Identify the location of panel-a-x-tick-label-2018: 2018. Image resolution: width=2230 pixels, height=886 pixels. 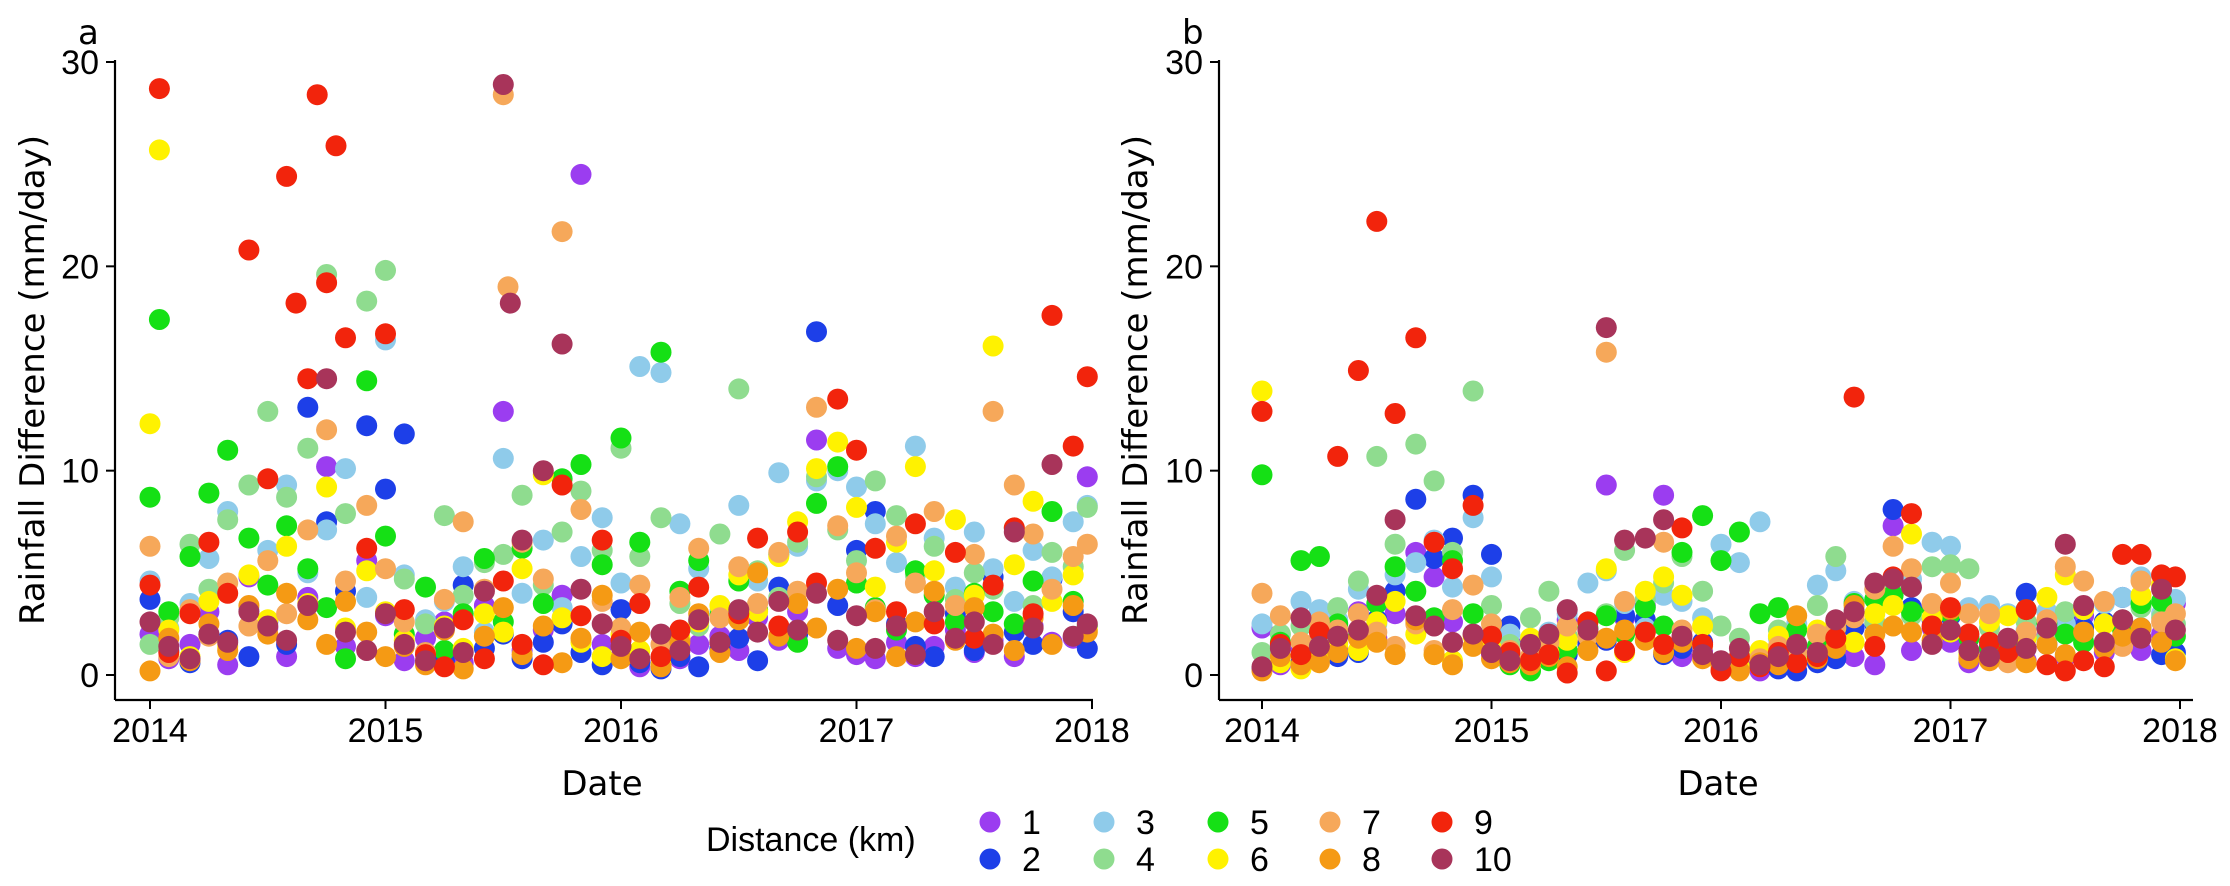
(1092, 731).